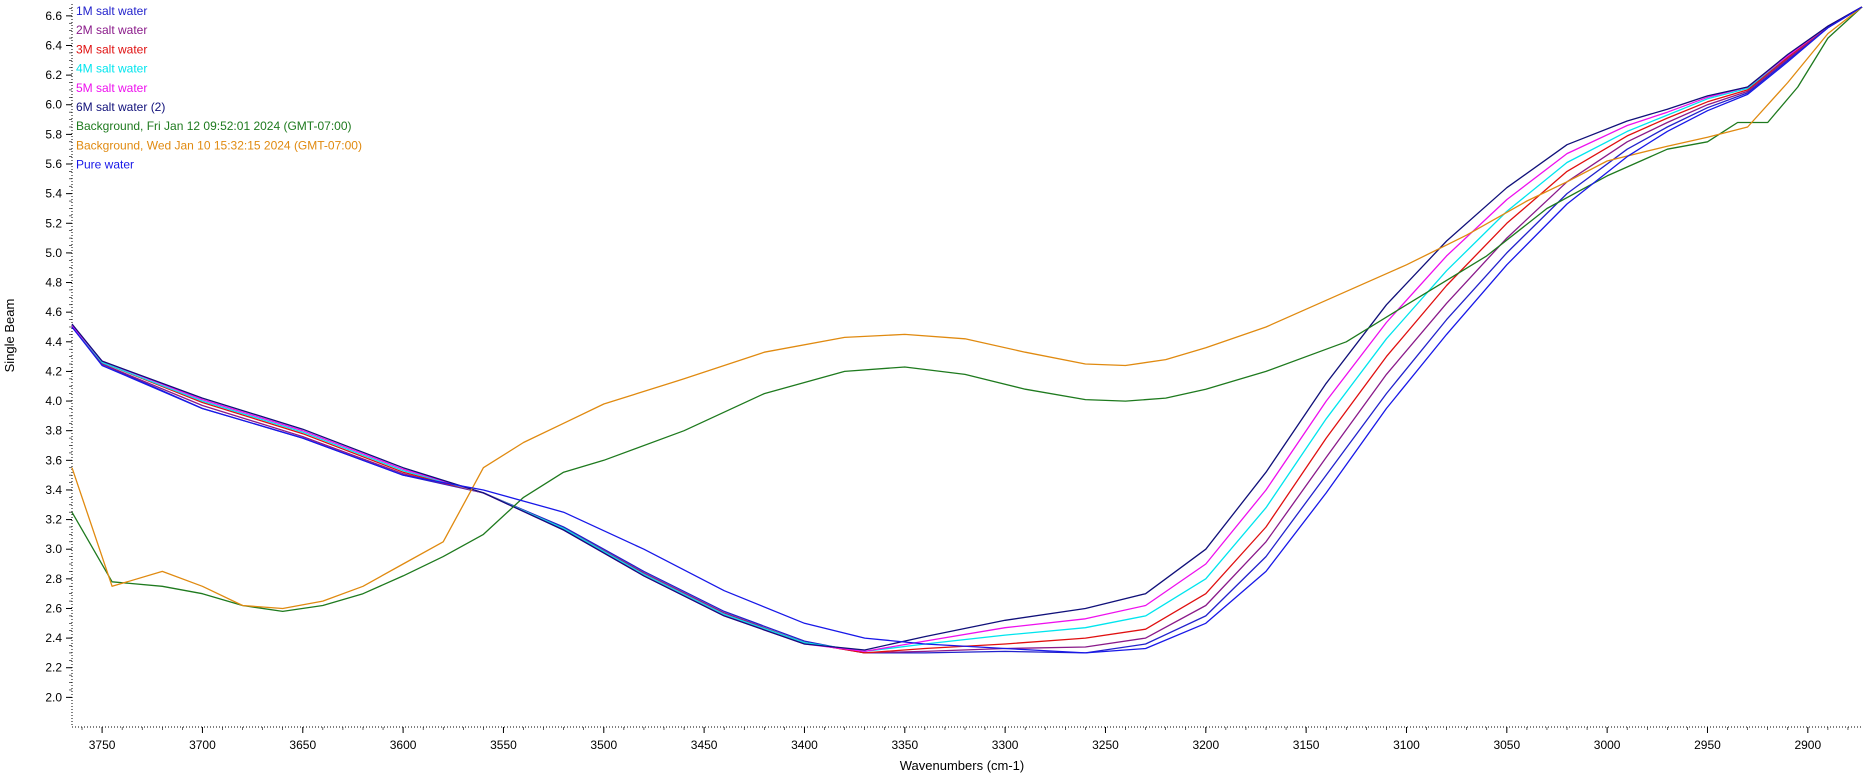 This screenshot has width=1871, height=775. What do you see at coordinates (9, 336) in the screenshot?
I see `y-axis-title: Single Beam` at bounding box center [9, 336].